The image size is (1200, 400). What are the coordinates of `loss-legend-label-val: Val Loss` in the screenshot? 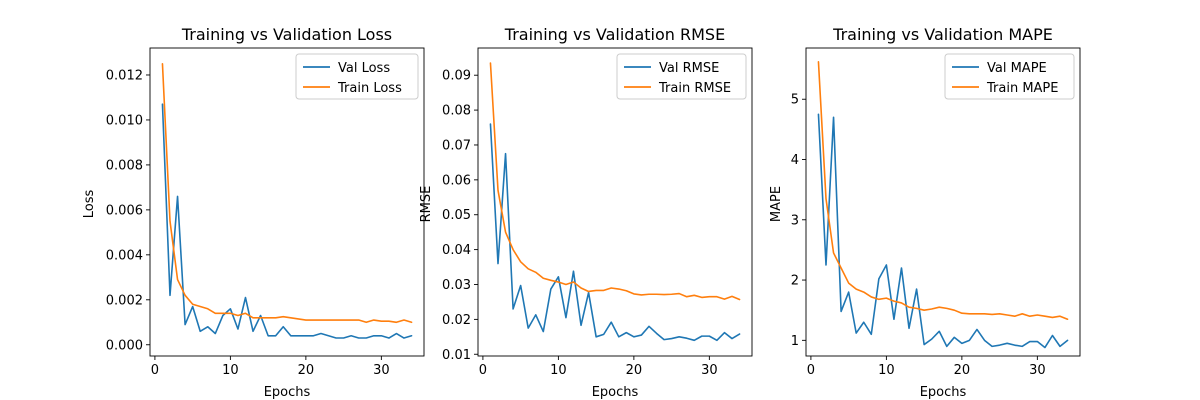 It's located at (364, 68).